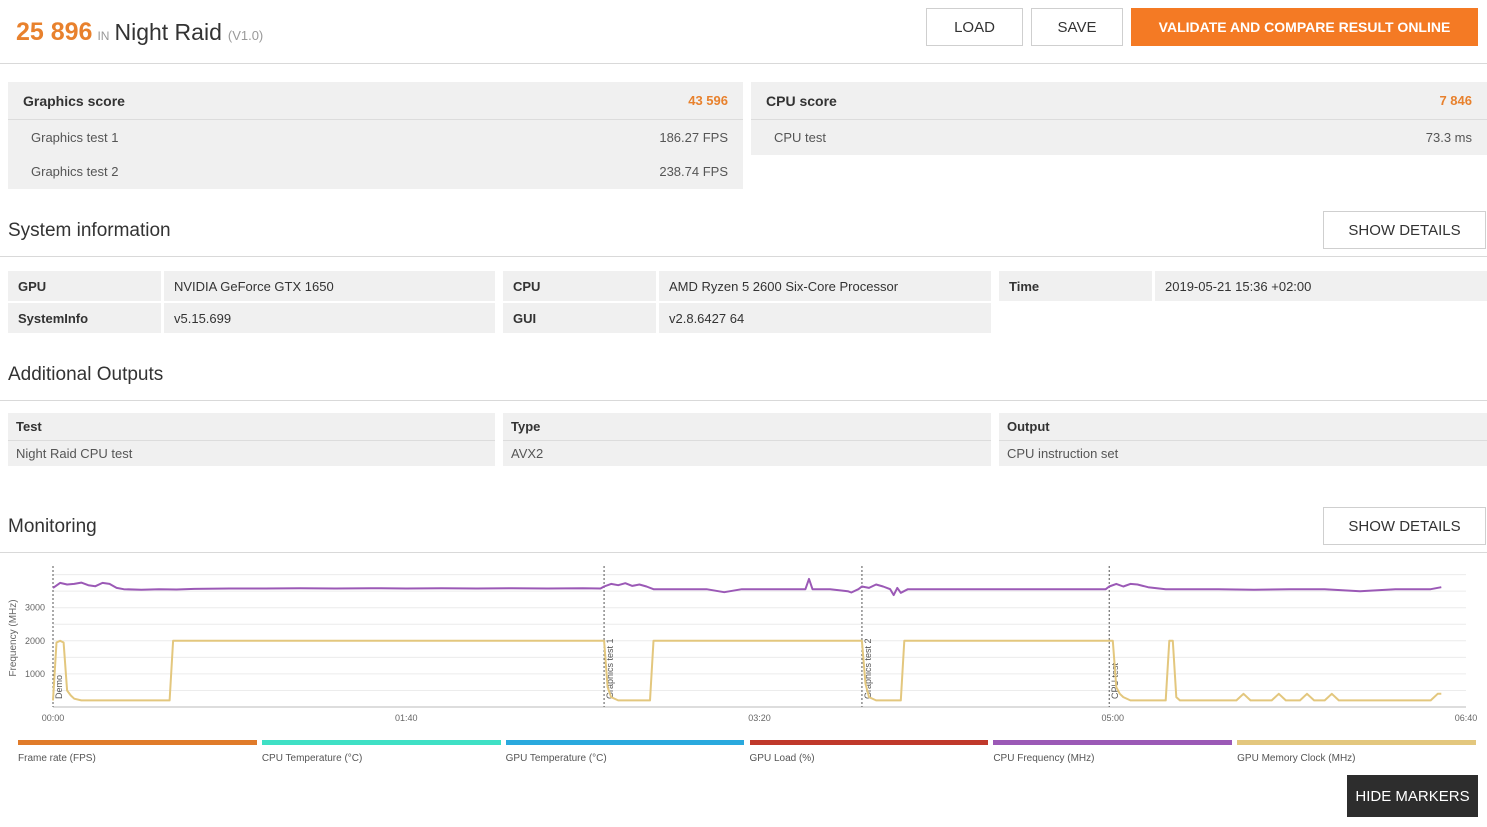 This screenshot has height=827, width=1487. What do you see at coordinates (527, 453) in the screenshot?
I see `outputs-type-value: AVX2` at bounding box center [527, 453].